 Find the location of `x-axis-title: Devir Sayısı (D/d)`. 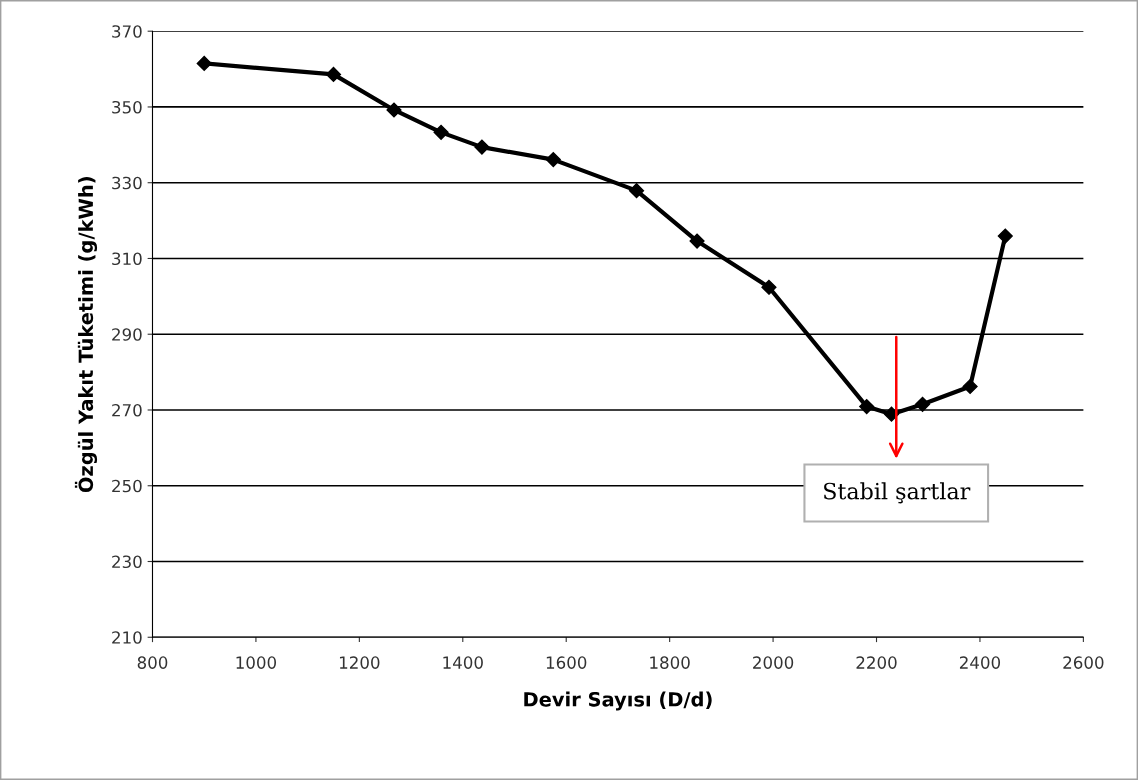

x-axis-title: Devir Sayısı (D/d) is located at coordinates (618, 701).